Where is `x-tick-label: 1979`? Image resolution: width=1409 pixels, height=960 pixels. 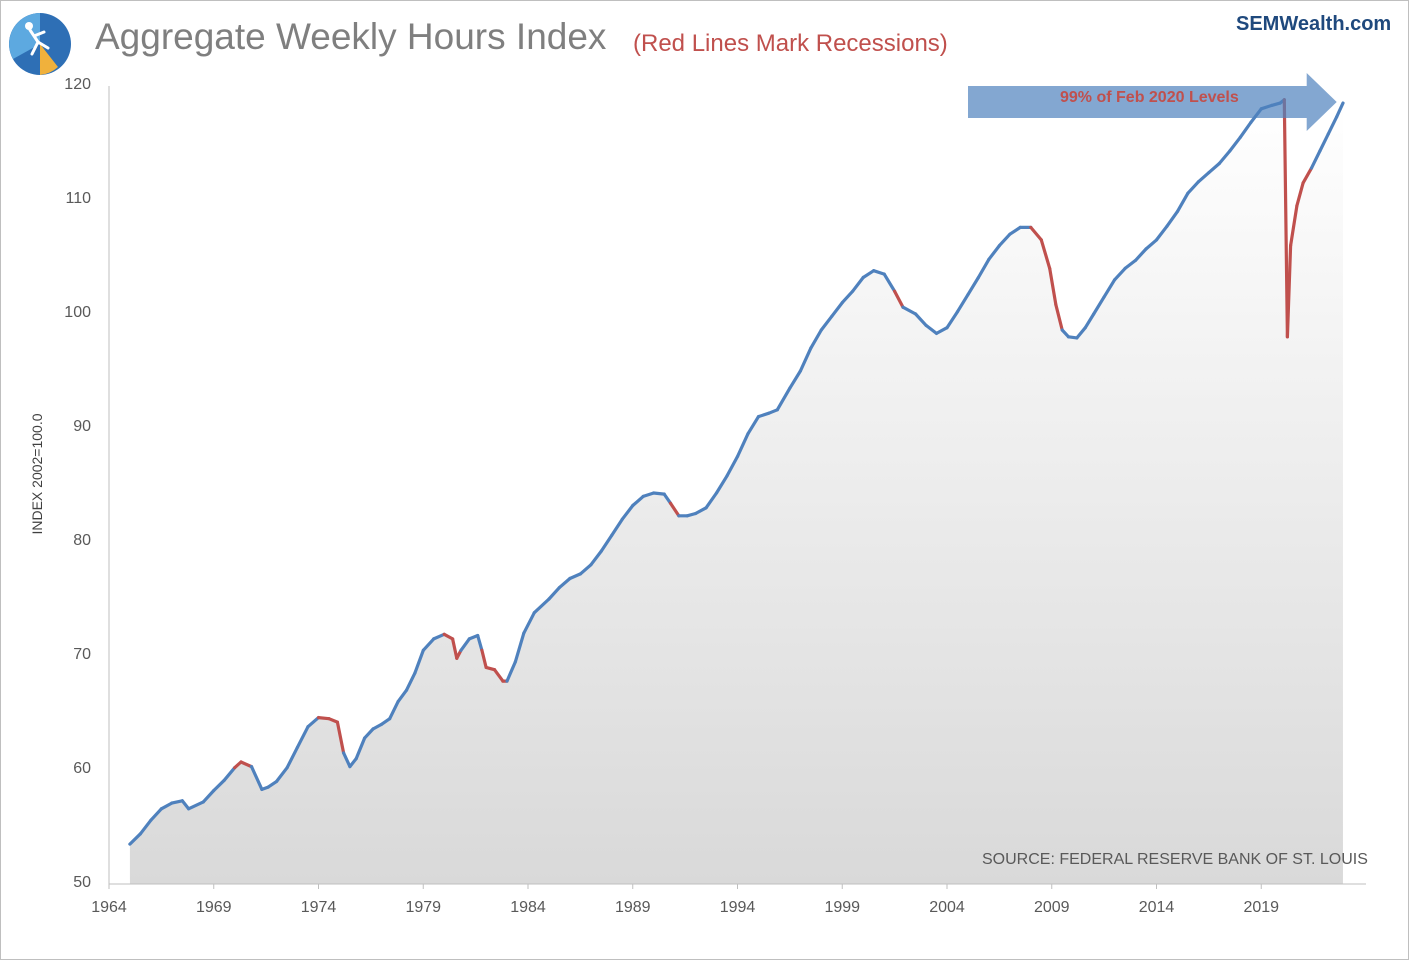 x-tick-label: 1979 is located at coordinates (423, 907).